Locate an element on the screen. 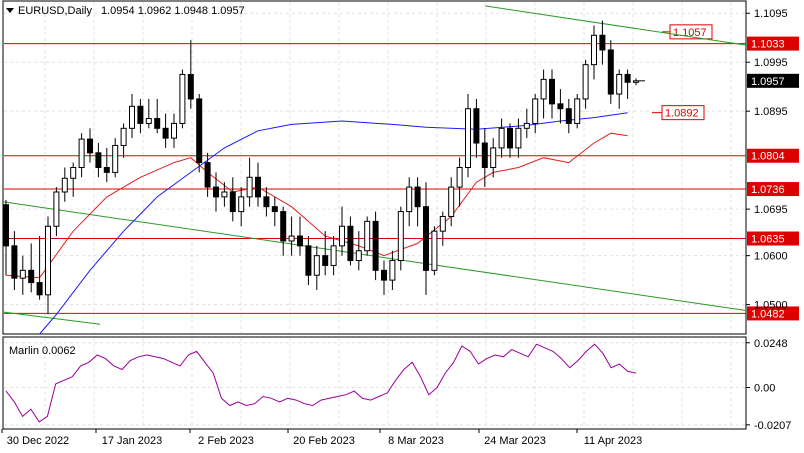  price-tick-label: 1.0995 is located at coordinates (771, 63).